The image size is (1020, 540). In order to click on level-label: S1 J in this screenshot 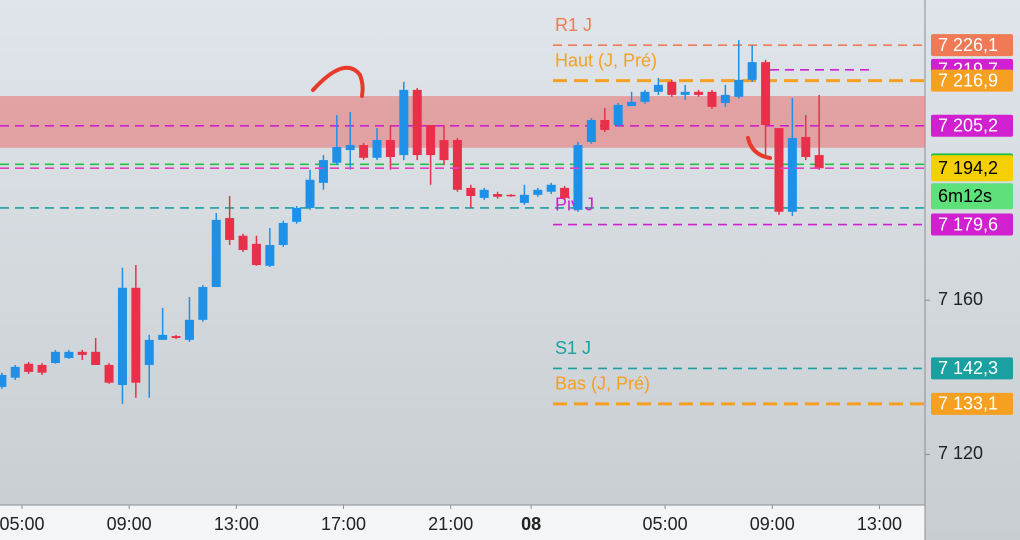, I will do `click(573, 348)`.